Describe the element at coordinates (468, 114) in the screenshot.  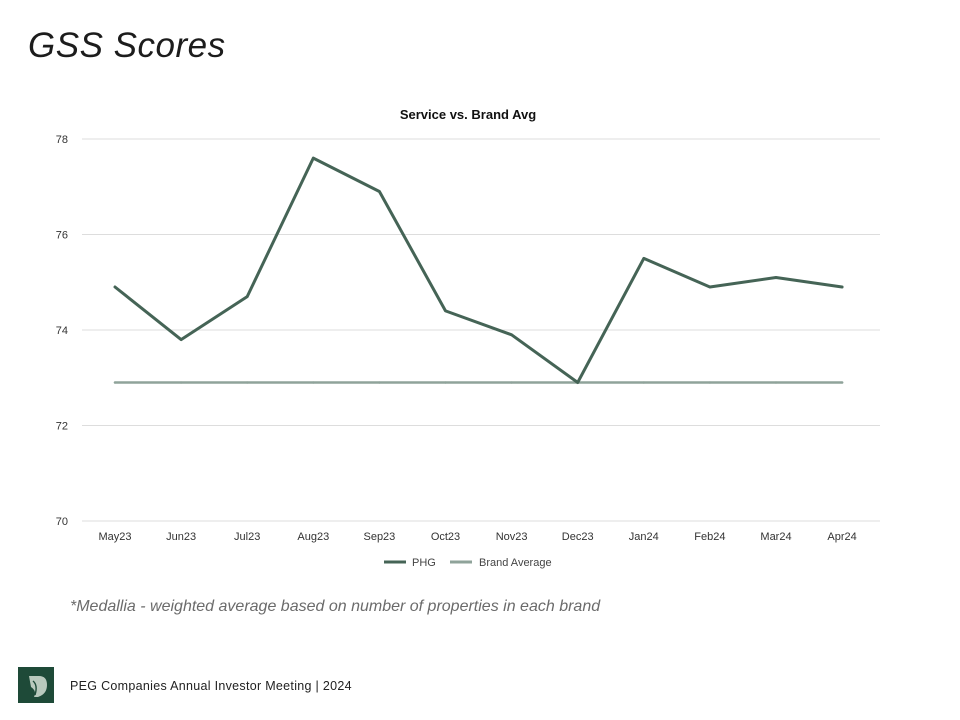
I see `chart-title: Service vs. Brand Avg` at that location.